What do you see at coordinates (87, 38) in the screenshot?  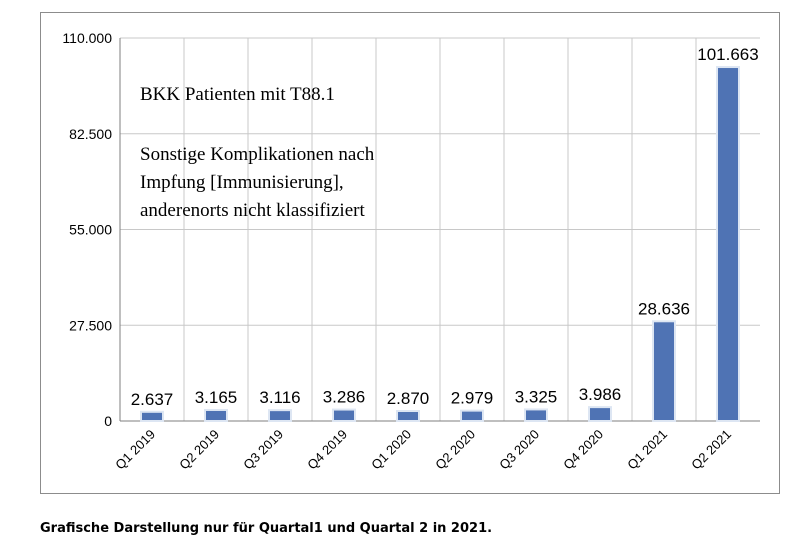 I see `y-tick-label: 110.000` at bounding box center [87, 38].